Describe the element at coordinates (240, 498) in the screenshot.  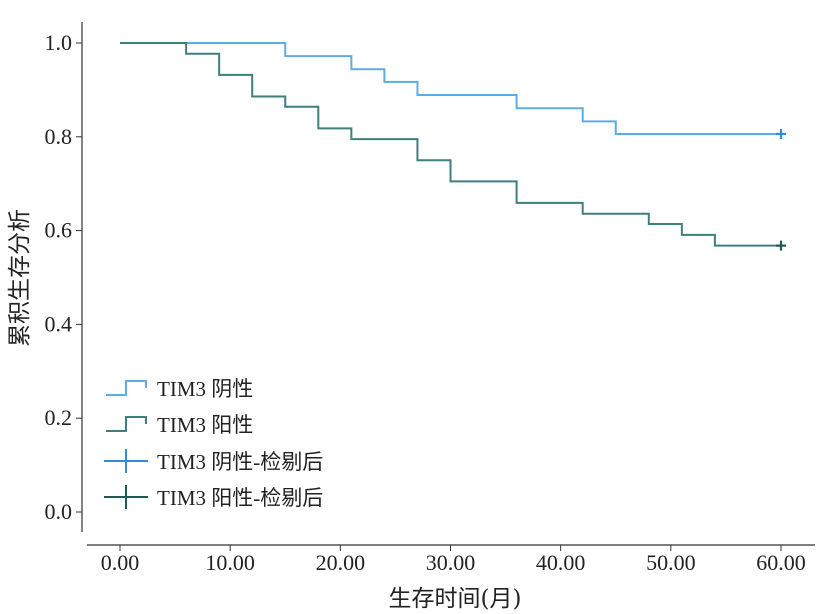
I see `legend-label: TIM3 阳性-检剔后` at that location.